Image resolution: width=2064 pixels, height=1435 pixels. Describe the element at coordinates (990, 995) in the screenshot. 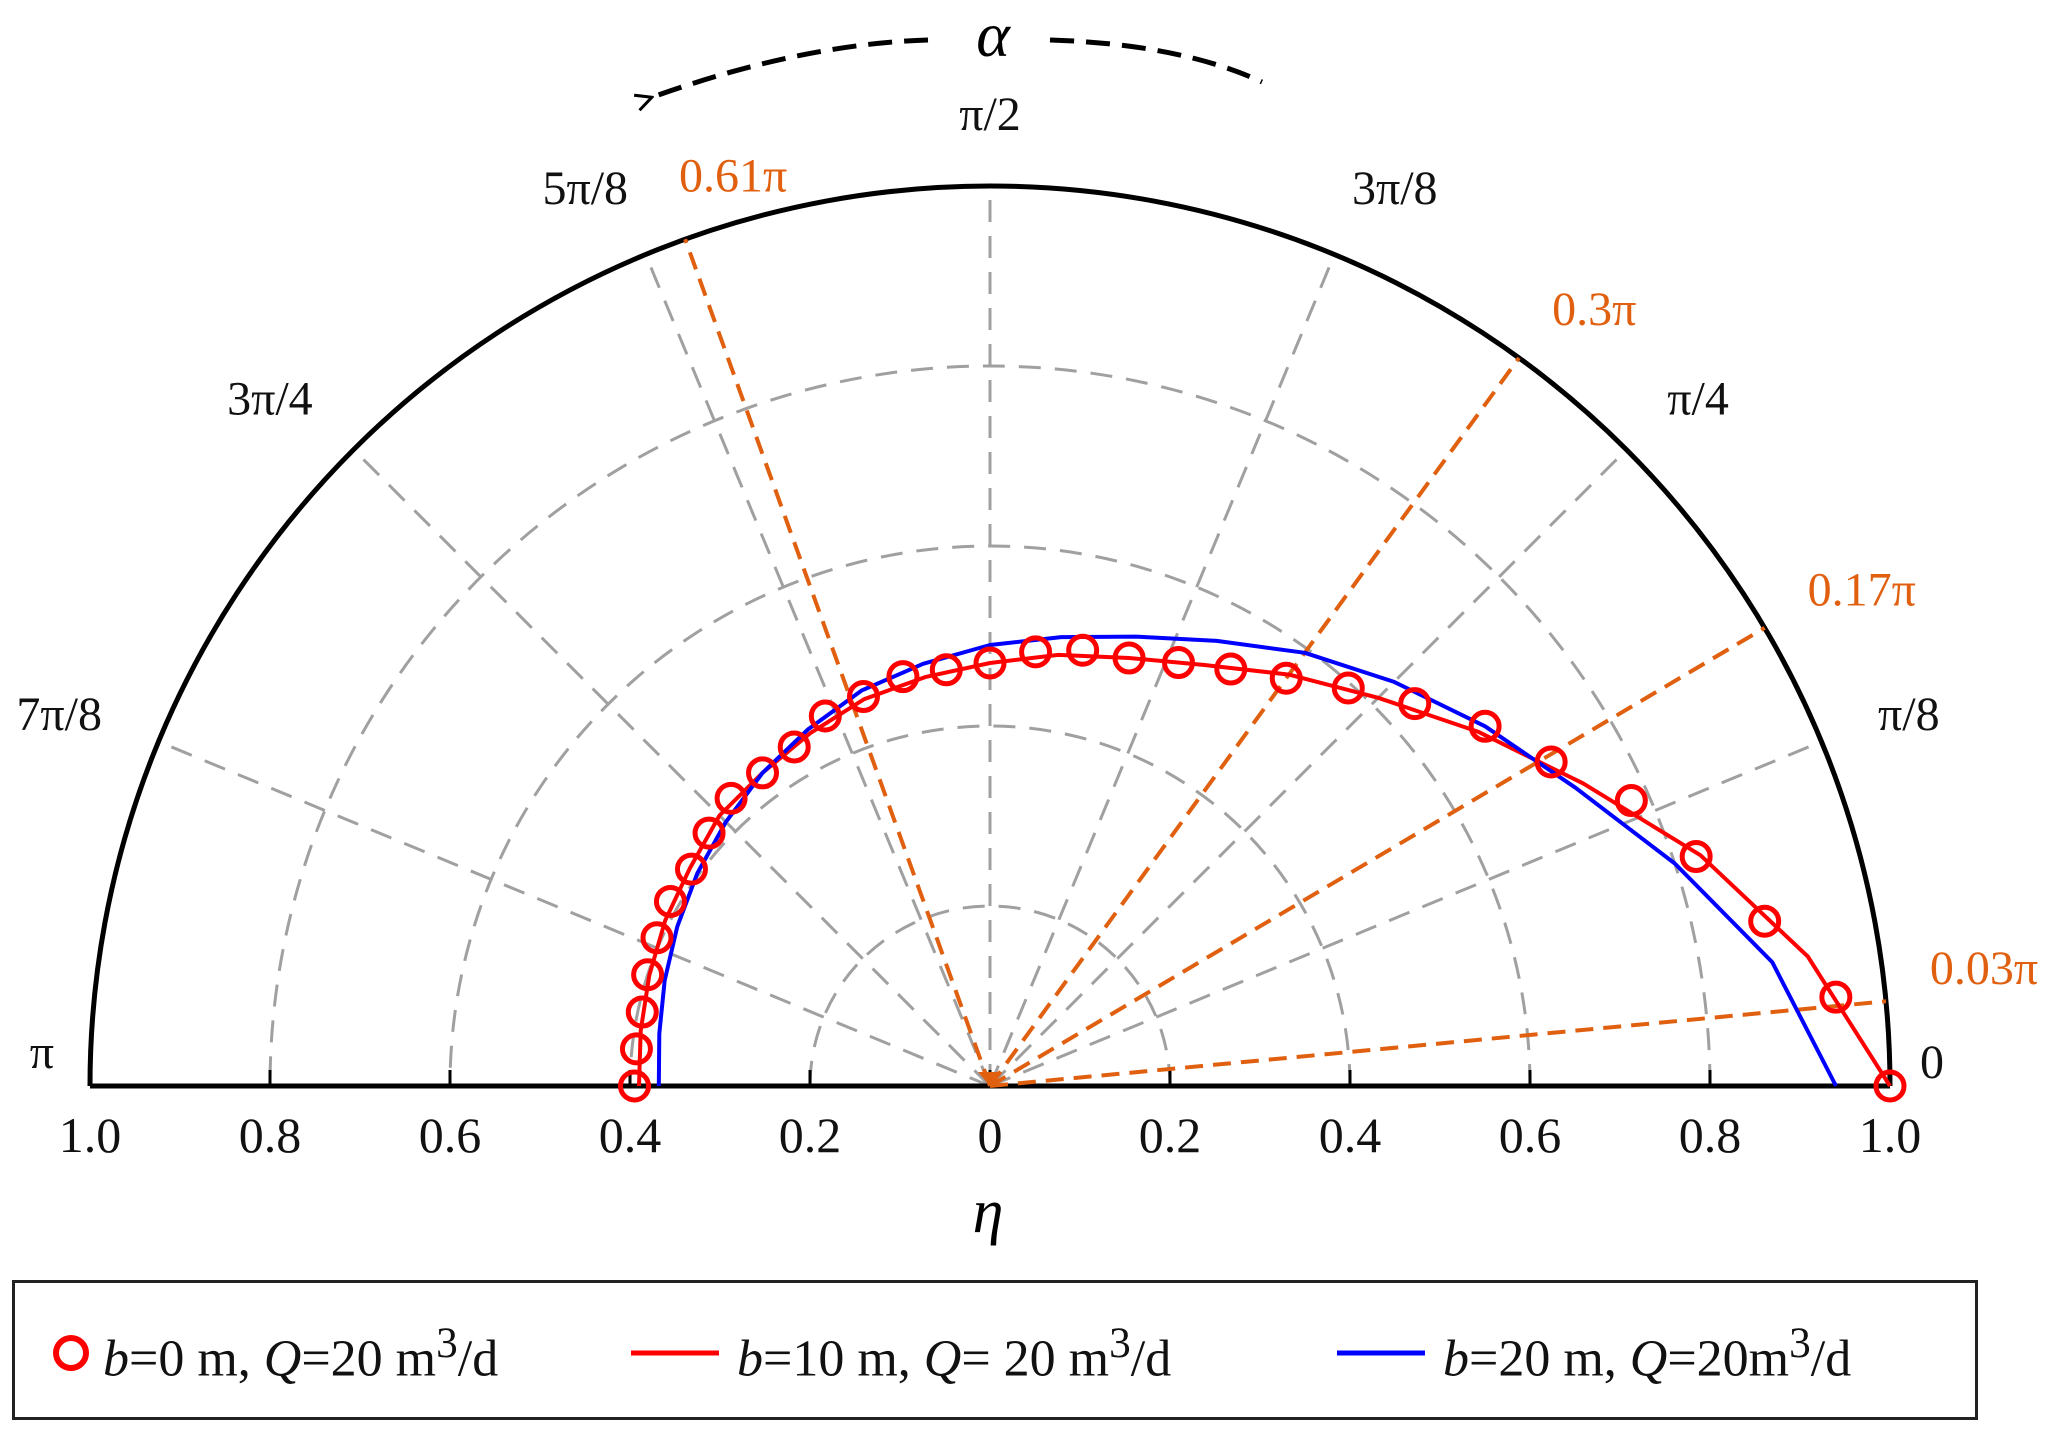

I see `grid-arc` at that location.